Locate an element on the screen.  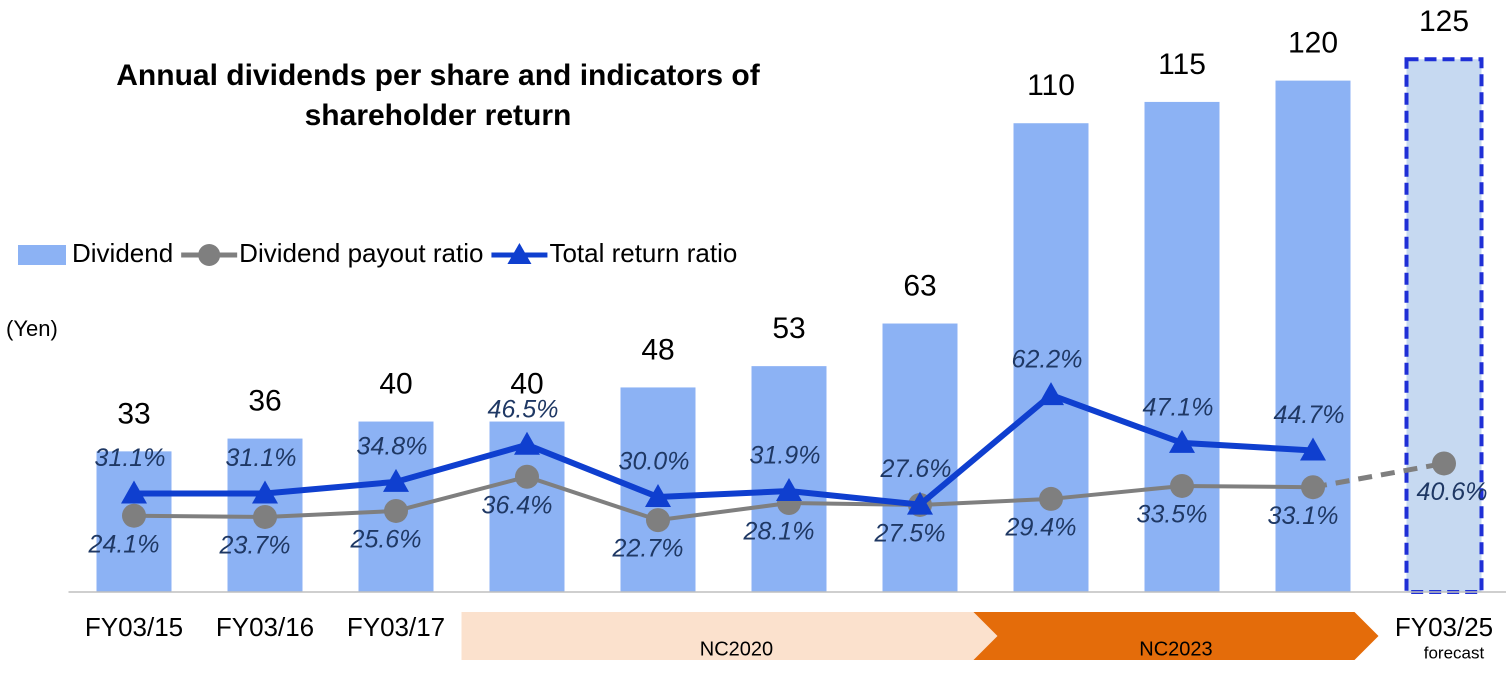
bar-value-label: 53 is located at coordinates (788, 328).